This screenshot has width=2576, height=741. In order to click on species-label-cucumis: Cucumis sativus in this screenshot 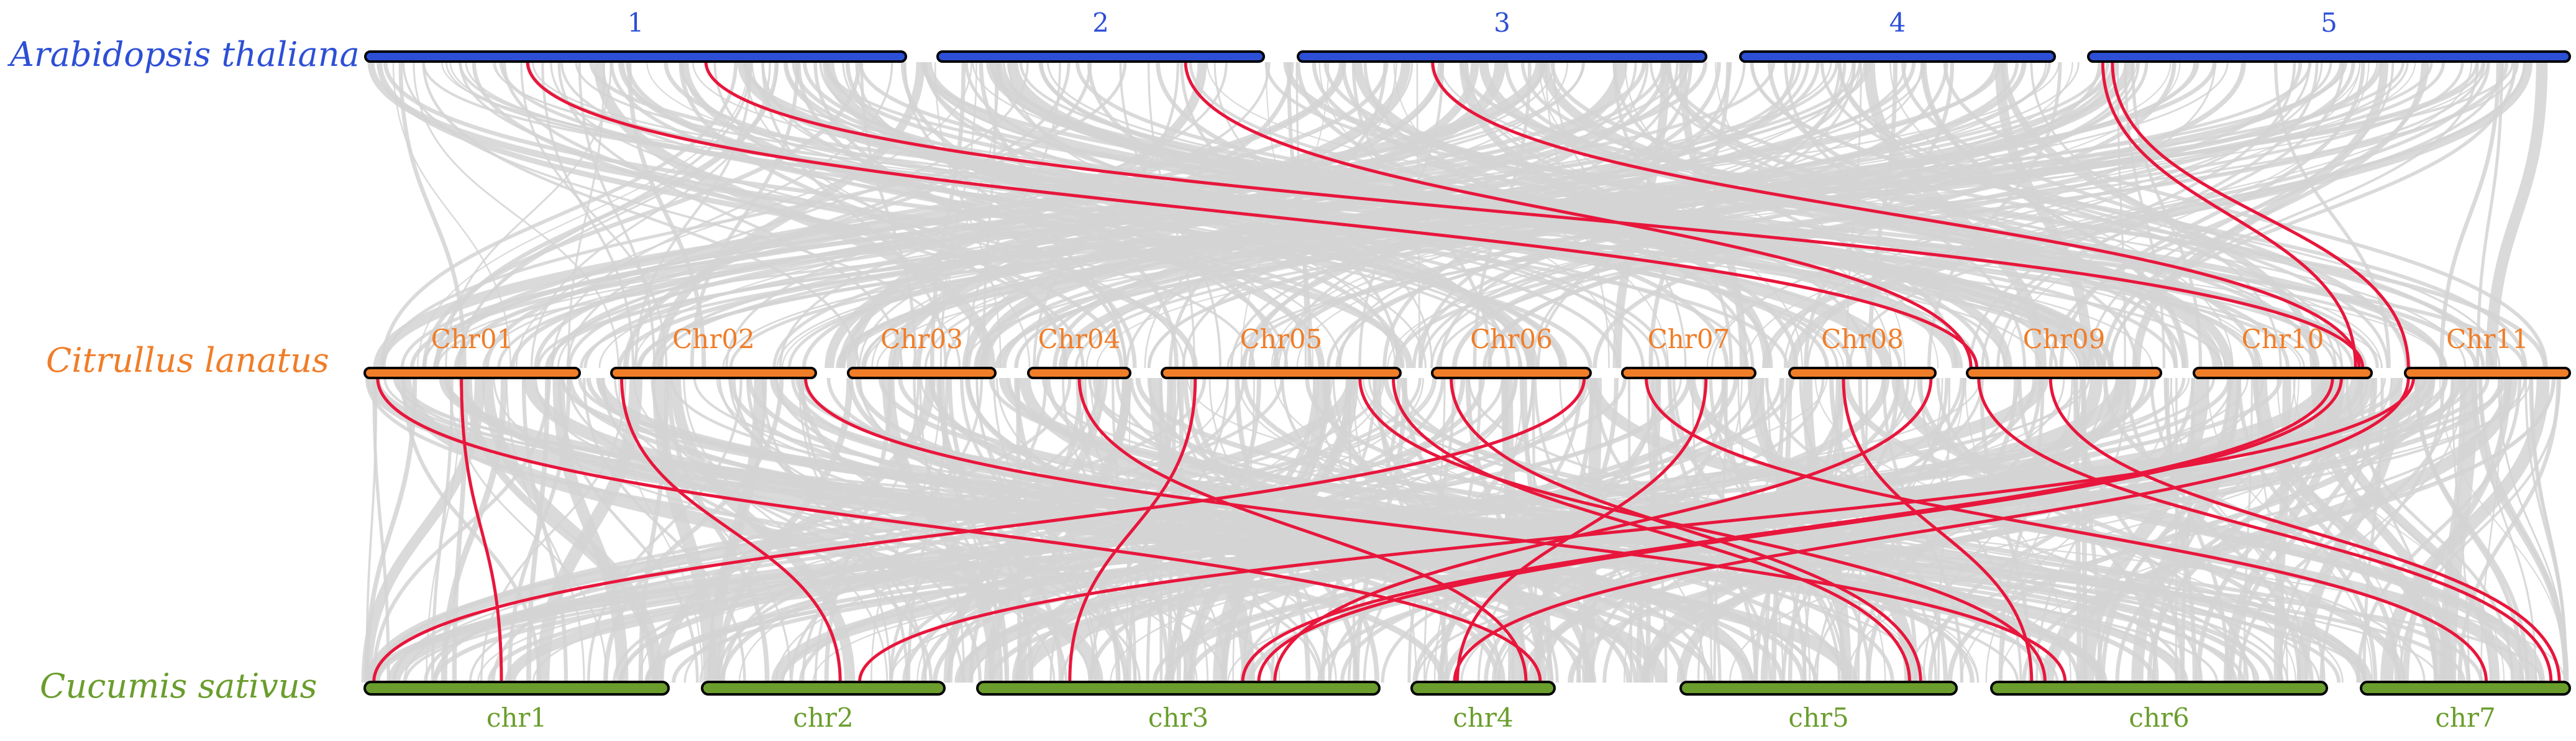, I will do `click(178, 686)`.